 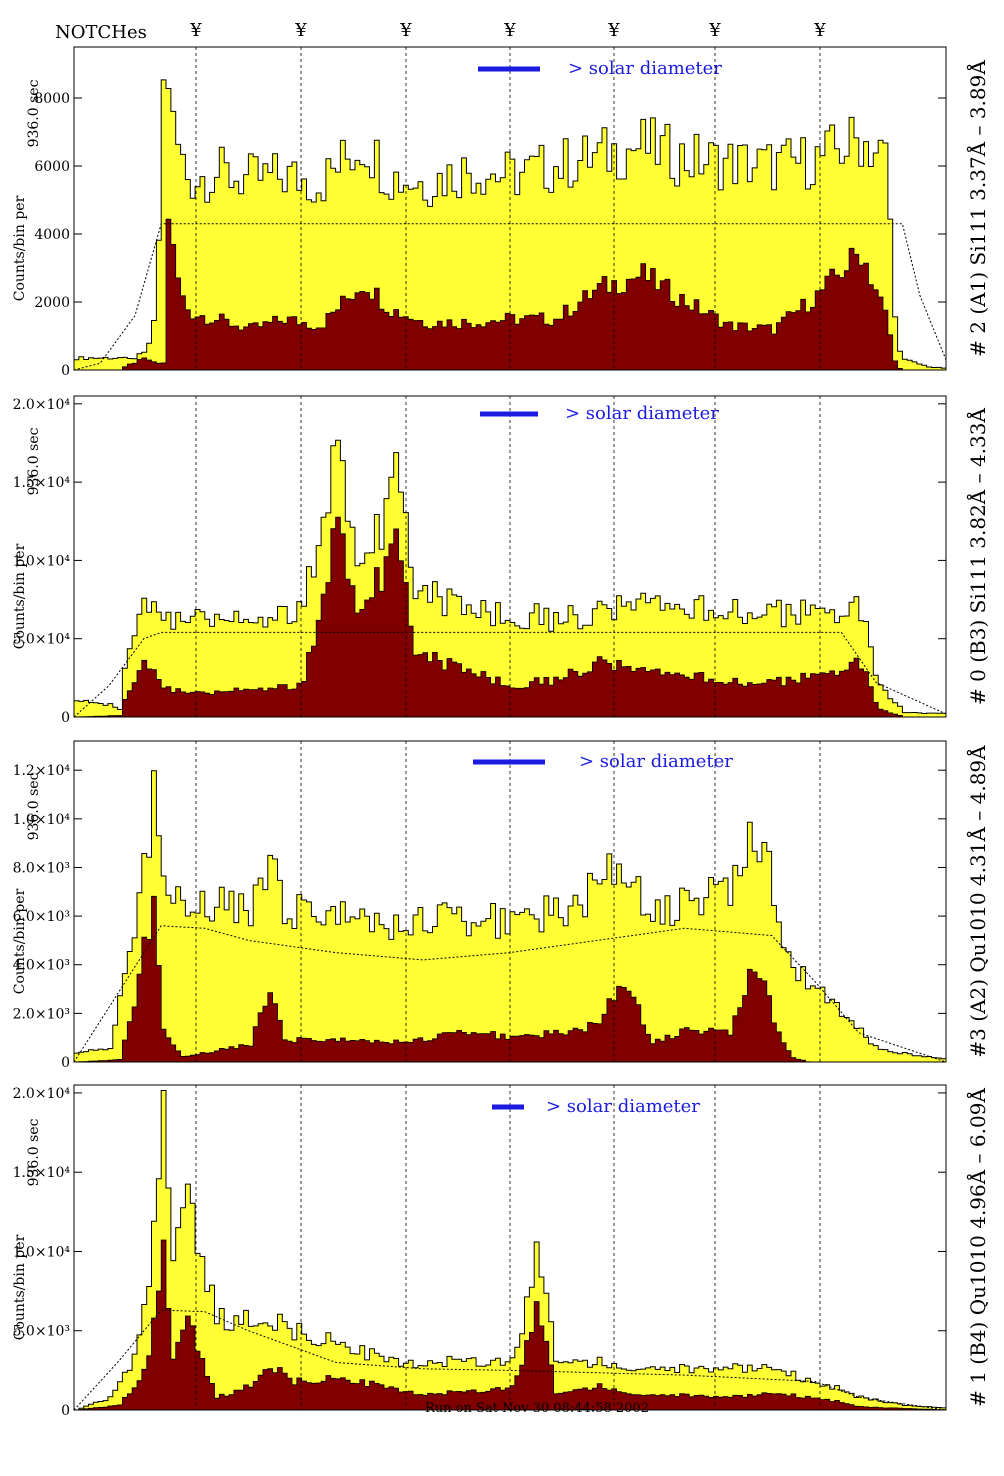 What do you see at coordinates (41, 917) in the screenshot?
I see `y-tick-label: 6.0×10³` at bounding box center [41, 917].